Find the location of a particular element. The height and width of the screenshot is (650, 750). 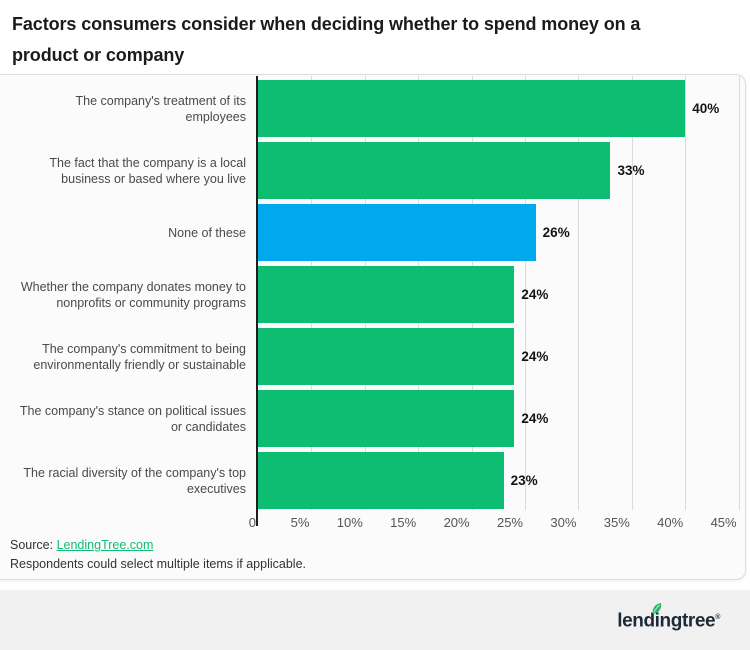

x-tick-label: 30% is located at coordinates (563, 522).